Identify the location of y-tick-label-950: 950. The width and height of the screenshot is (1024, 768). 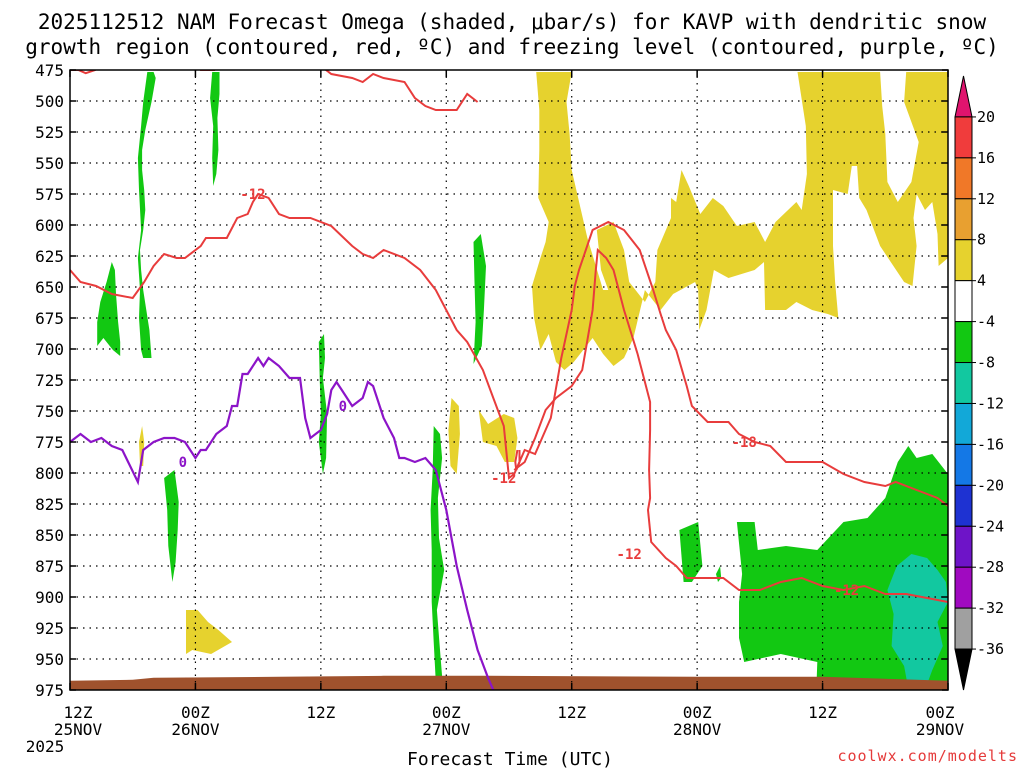
(49, 659).